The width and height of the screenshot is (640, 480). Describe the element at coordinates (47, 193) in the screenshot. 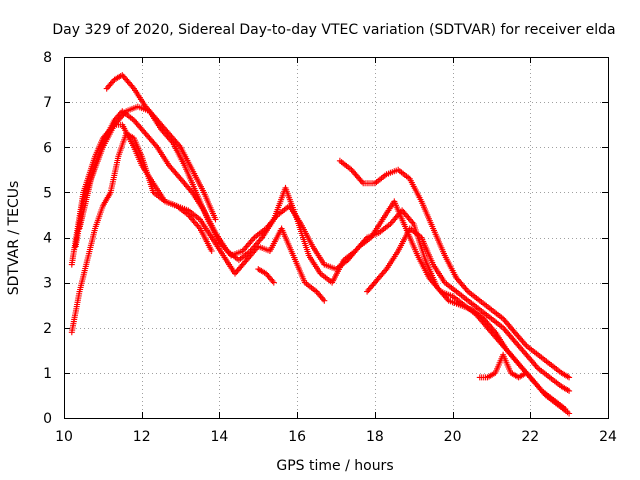

I see `y-tick-label: 5` at that location.